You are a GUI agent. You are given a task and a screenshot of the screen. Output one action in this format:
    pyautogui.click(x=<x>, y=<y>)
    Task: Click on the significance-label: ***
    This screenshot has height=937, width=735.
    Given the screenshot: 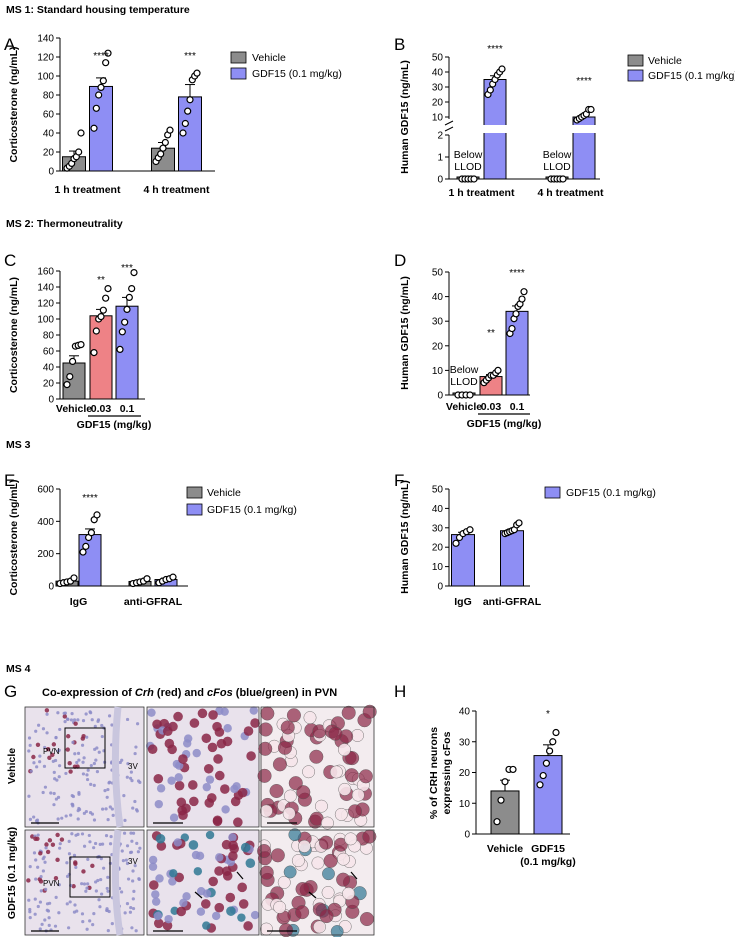 What is the action you would take?
    pyautogui.click(x=127, y=268)
    